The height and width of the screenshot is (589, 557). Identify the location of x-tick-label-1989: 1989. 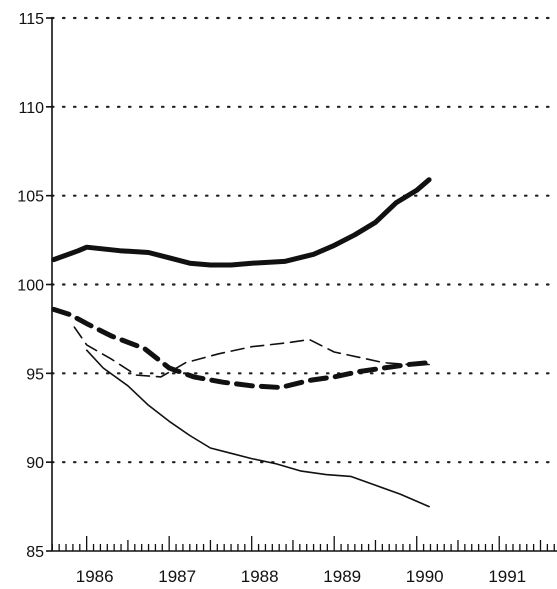
(342, 576).